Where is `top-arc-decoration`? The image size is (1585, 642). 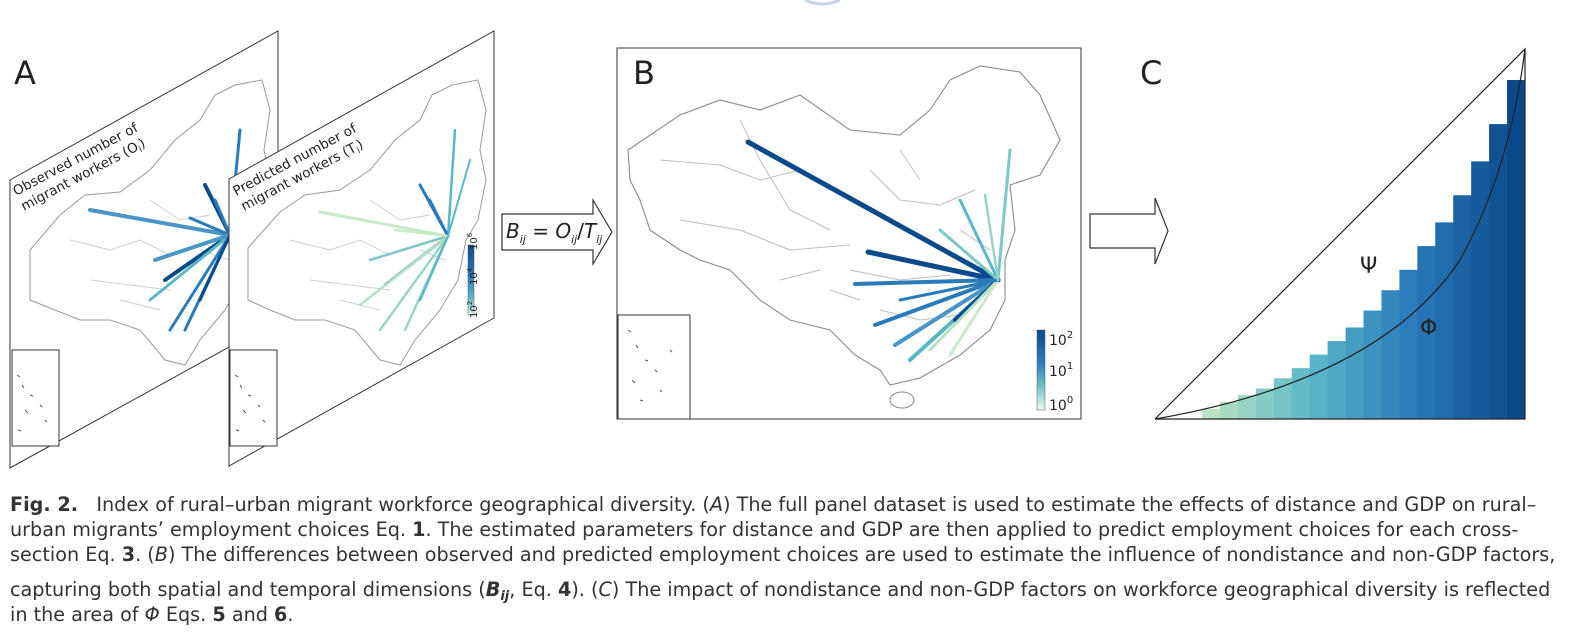
top-arc-decoration is located at coordinates (822, 3).